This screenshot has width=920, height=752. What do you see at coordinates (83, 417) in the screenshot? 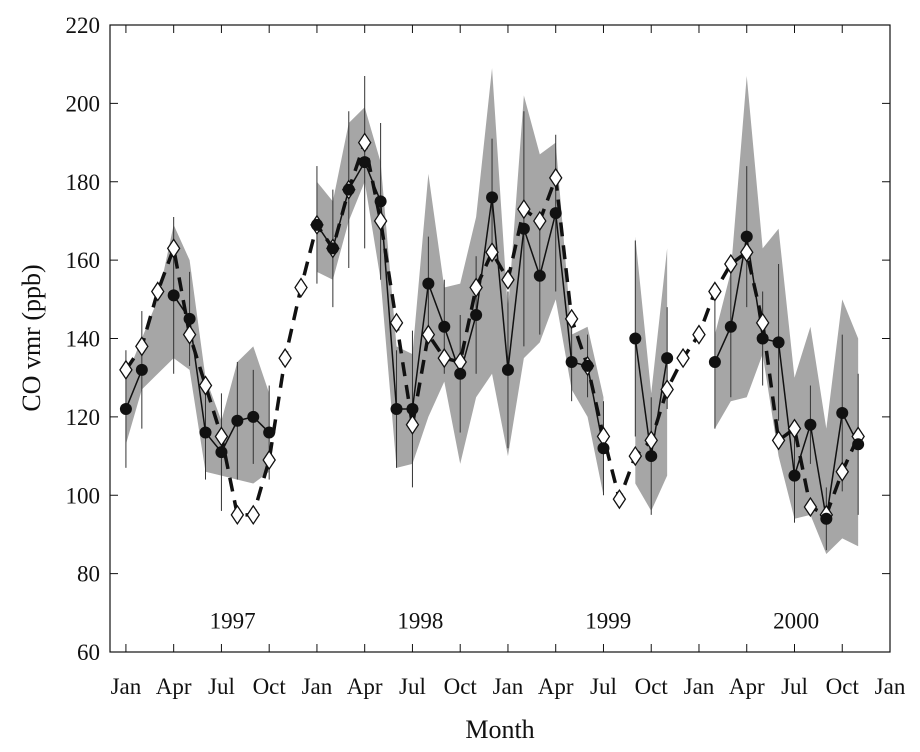
I see `y-tick-label: 120` at bounding box center [83, 417].